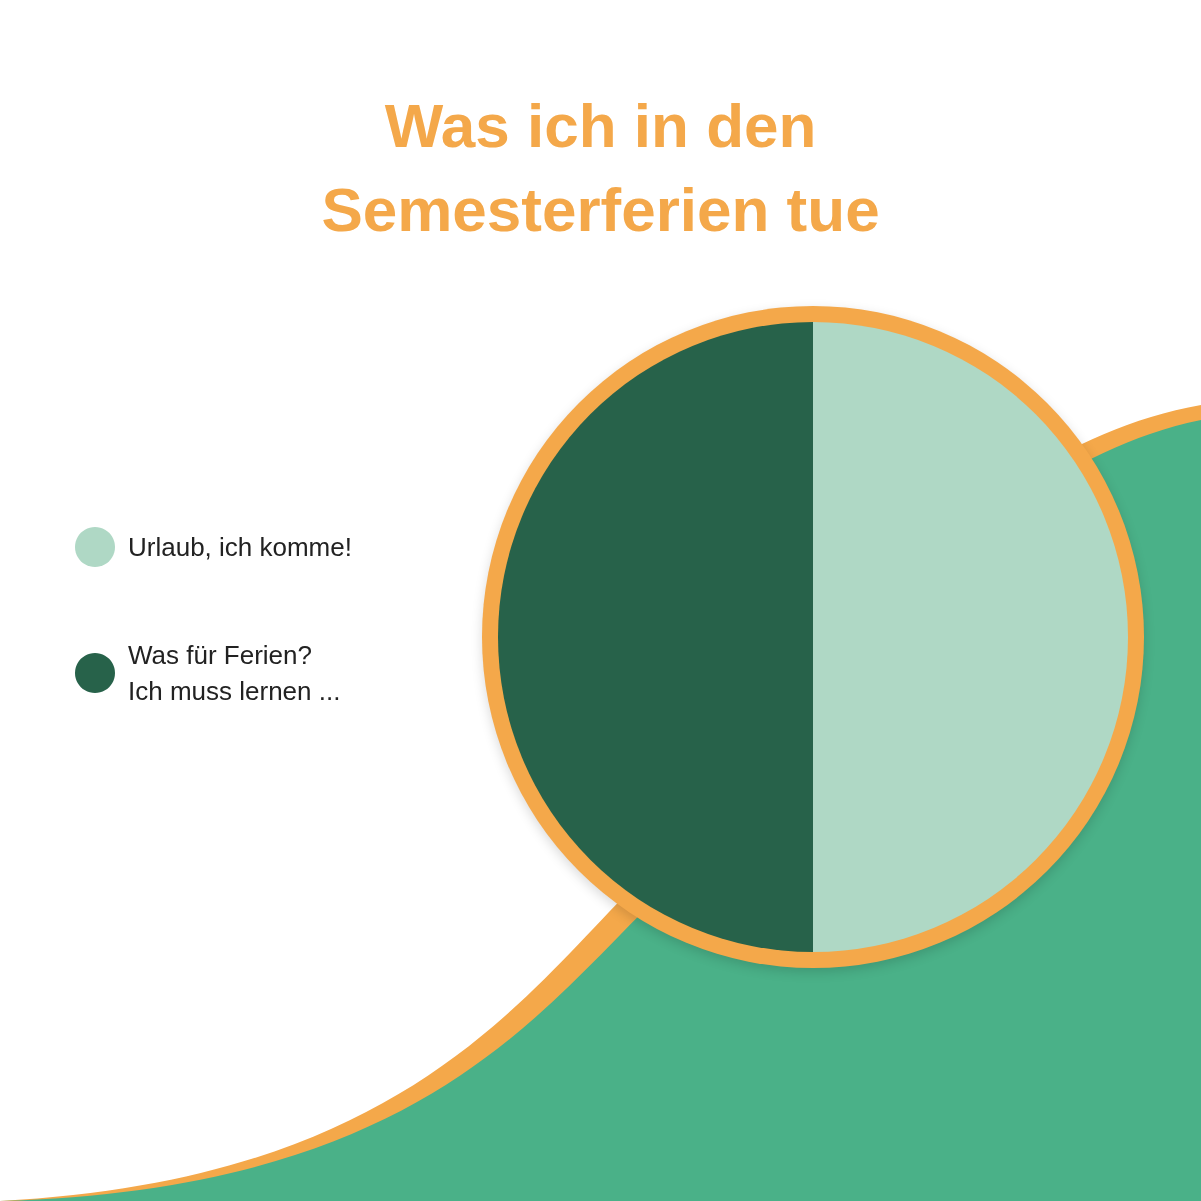 The height and width of the screenshot is (1201, 1201). What do you see at coordinates (240, 547) in the screenshot?
I see `legend-label: Urlaub, ich komme!` at bounding box center [240, 547].